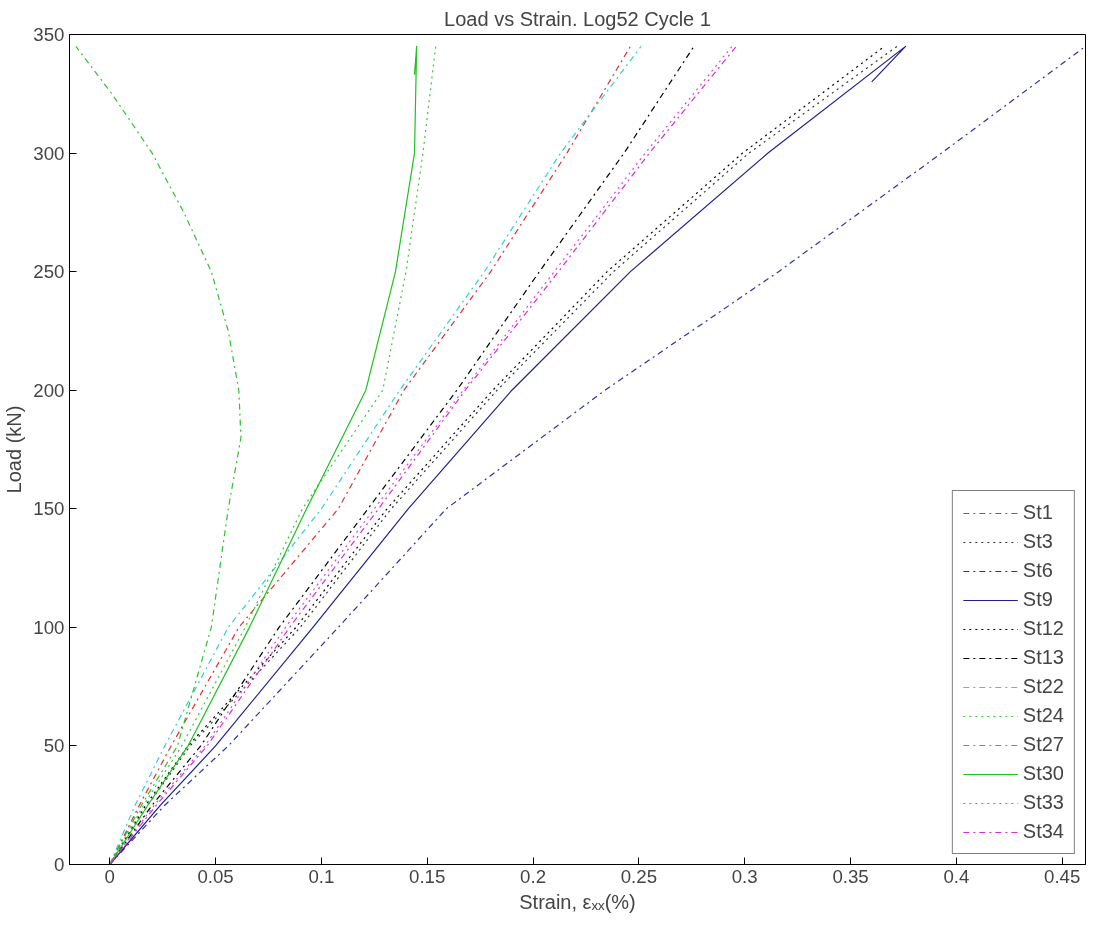 The width and height of the screenshot is (1106, 931). Describe the element at coordinates (577, 901) in the screenshot. I see `x-axis-title: Strain, εₓₓ(%)` at that location.